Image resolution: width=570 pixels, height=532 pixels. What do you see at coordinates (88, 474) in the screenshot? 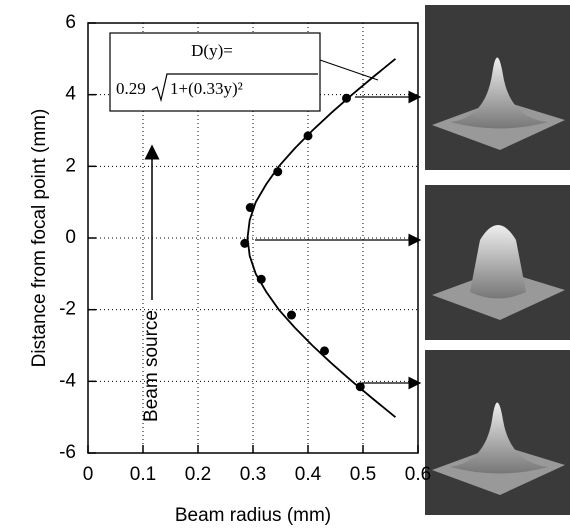
I see `x-tick-label: 0` at bounding box center [88, 474].